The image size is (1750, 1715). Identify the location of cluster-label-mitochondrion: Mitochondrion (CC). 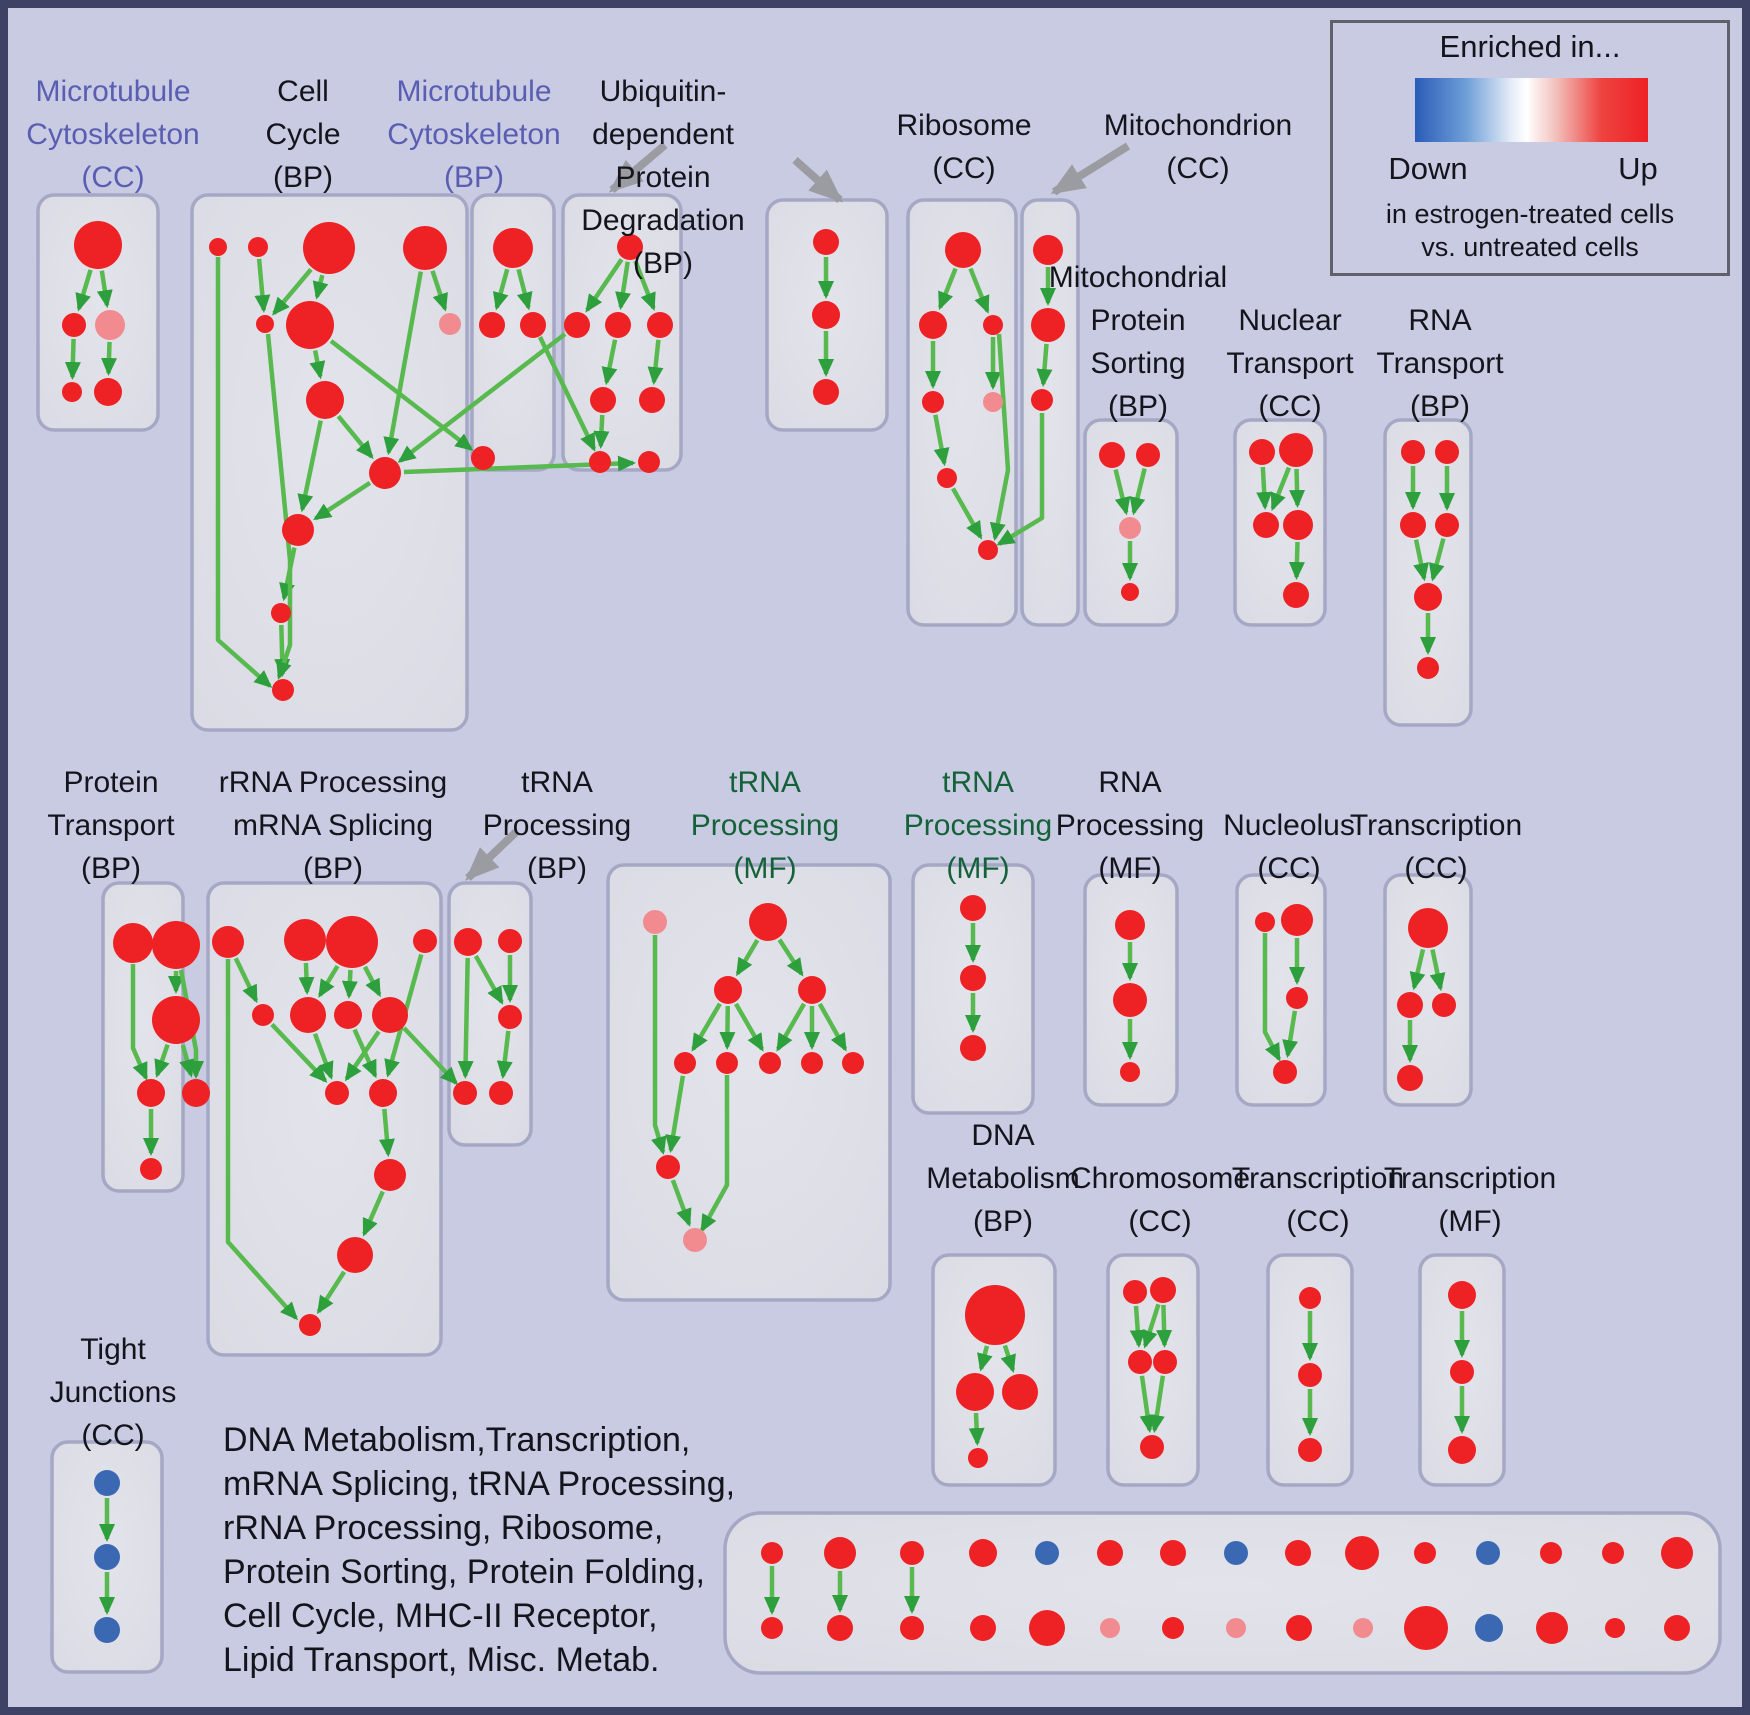
(1198, 147).